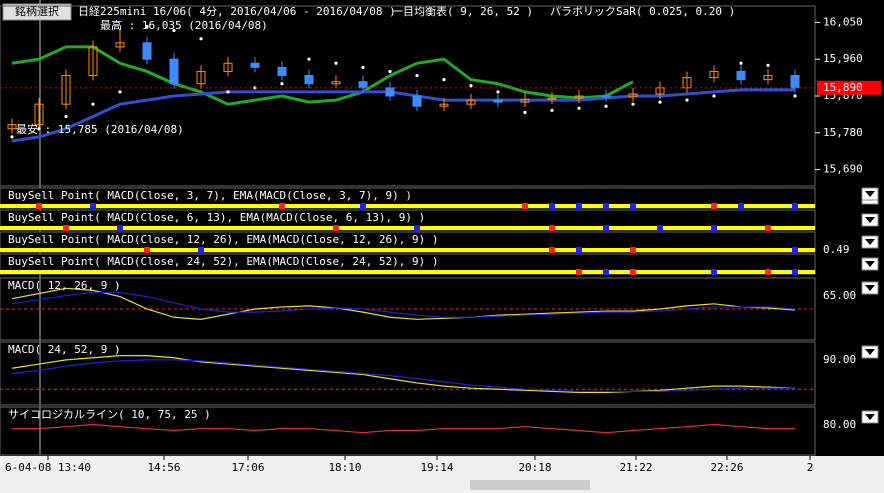 Image resolution: width=884 pixels, height=493 pixels. What do you see at coordinates (839, 295) in the screenshot?
I see `axis-label: 65.00` at bounding box center [839, 295].